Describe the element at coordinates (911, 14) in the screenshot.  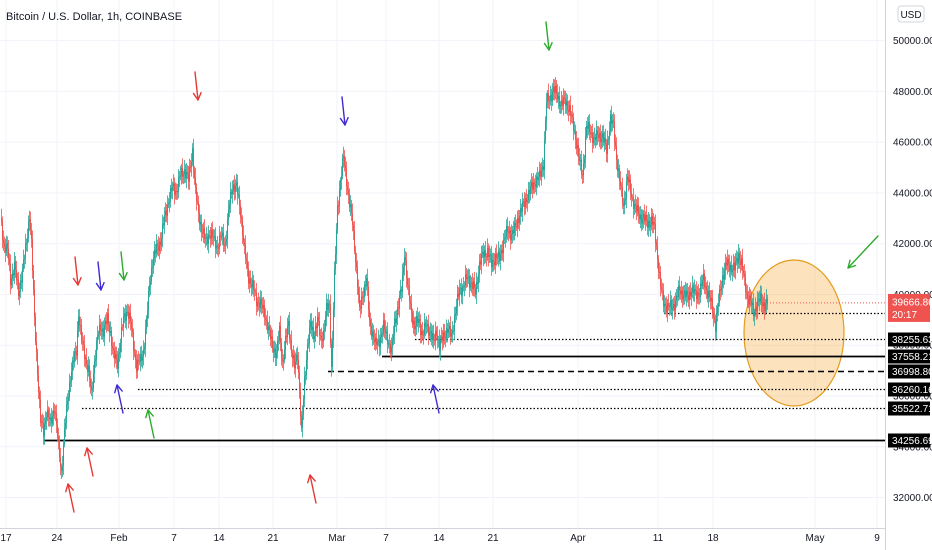
I see `currency-badge: USD` at that location.